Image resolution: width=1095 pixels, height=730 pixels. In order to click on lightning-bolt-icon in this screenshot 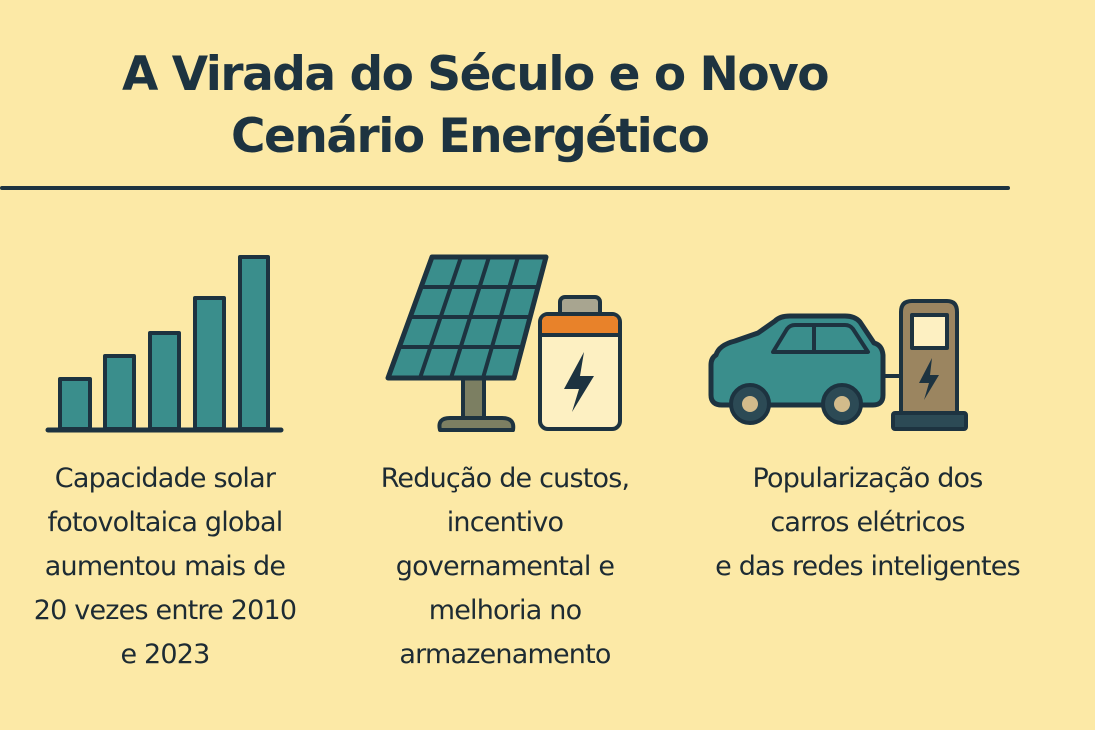, I will do `click(579, 382)`.